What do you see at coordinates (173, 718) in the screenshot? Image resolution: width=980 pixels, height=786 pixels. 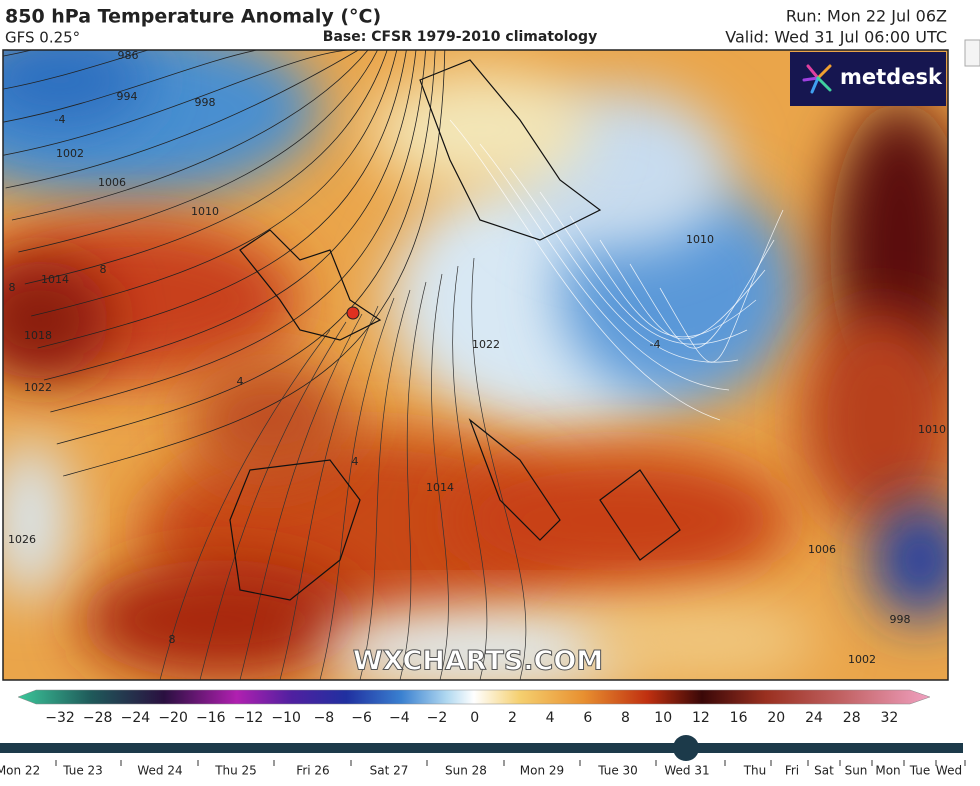 I see `colorbar-tick-label: −20` at bounding box center [173, 718].